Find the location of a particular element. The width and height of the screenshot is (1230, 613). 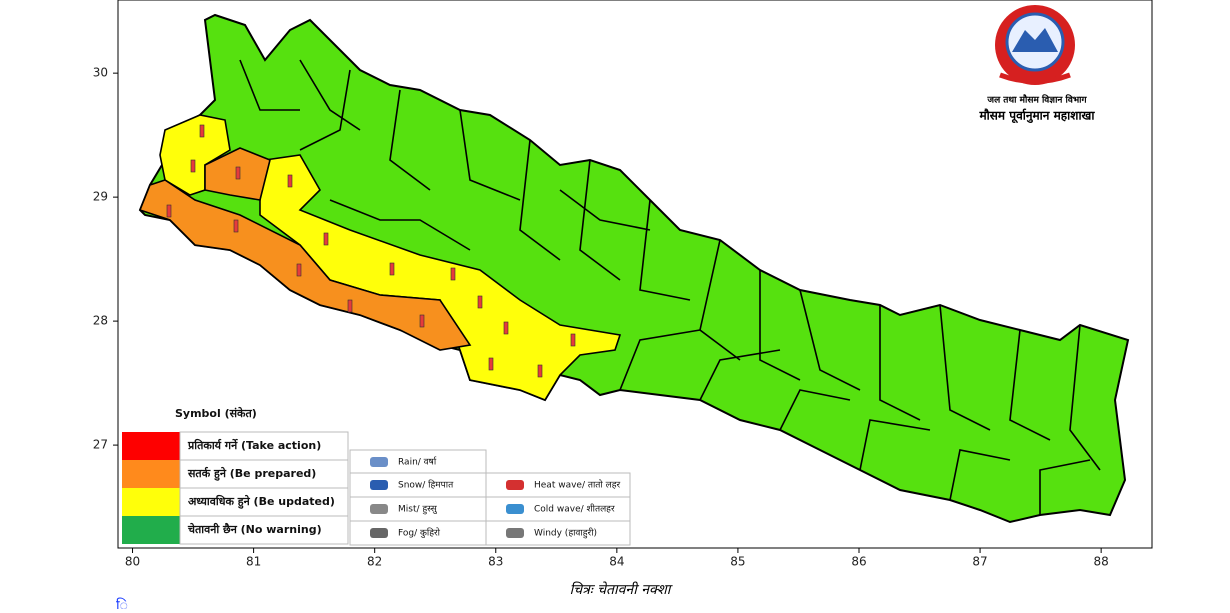

x-tick-label: 86 is located at coordinates (858, 562).